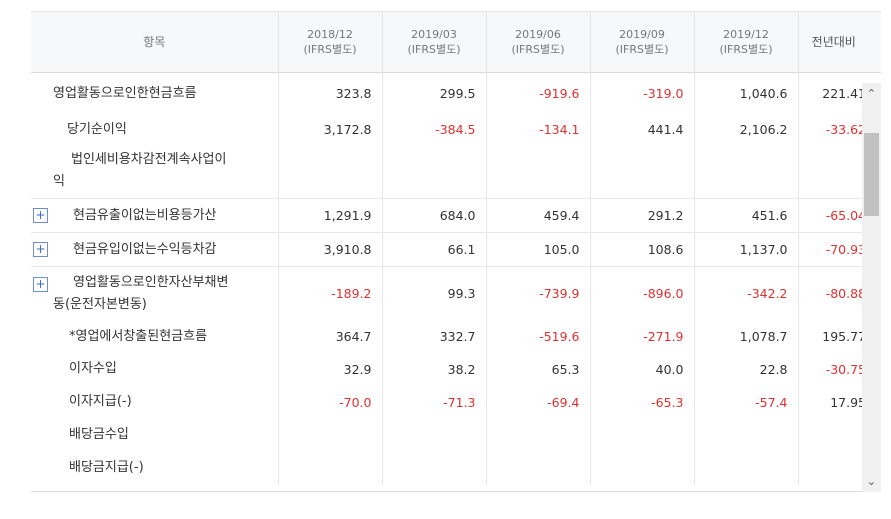 This screenshot has width=891, height=519. I want to click on cell-value: -519.6, so click(537, 336).